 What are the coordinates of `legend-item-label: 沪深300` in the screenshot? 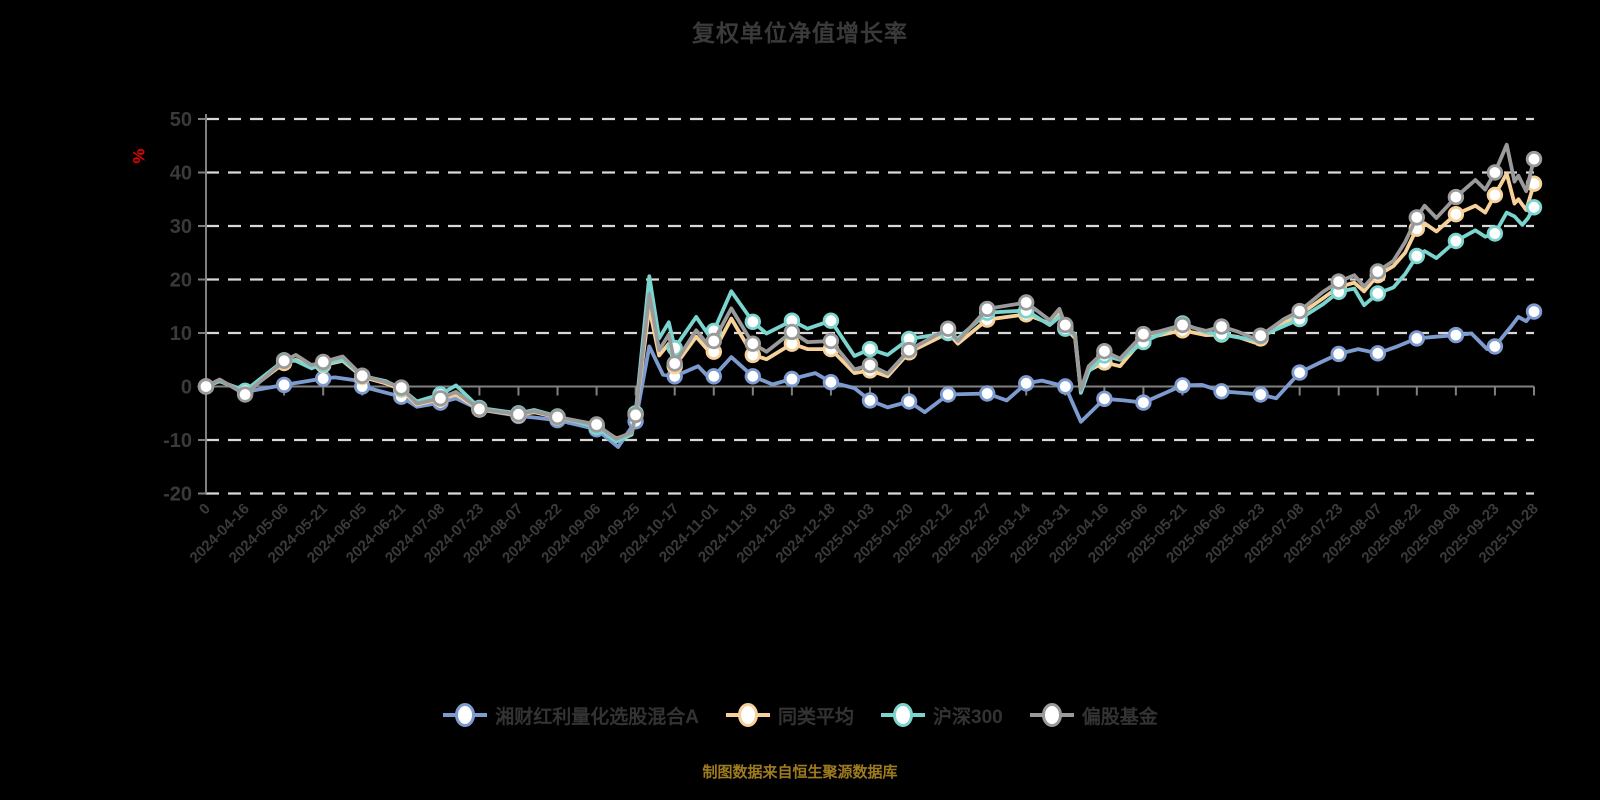 It's located at (968, 717).